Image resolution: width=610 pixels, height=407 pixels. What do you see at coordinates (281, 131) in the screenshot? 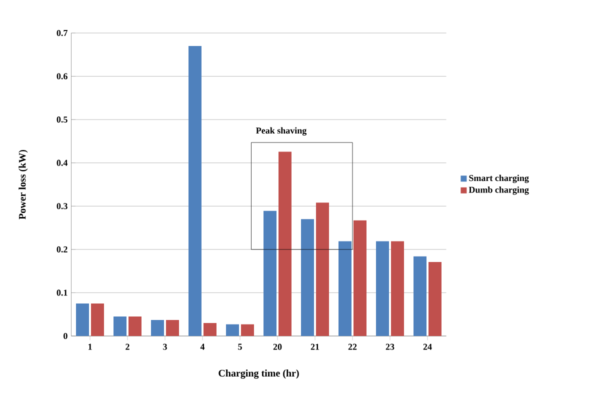
I see `annotation: Peak shaving` at bounding box center [281, 131].